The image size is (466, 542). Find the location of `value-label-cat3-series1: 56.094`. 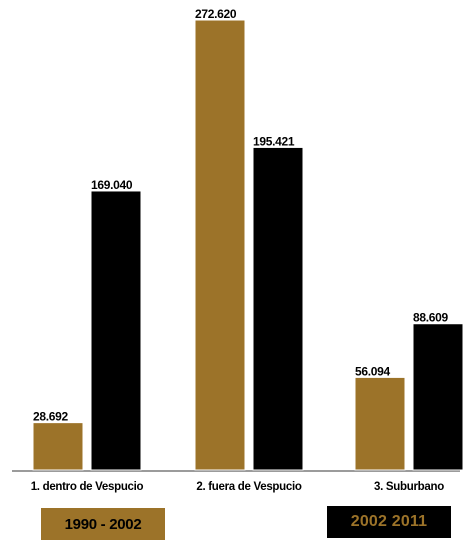

value-label-cat3-series1: 56.094 is located at coordinates (373, 371).